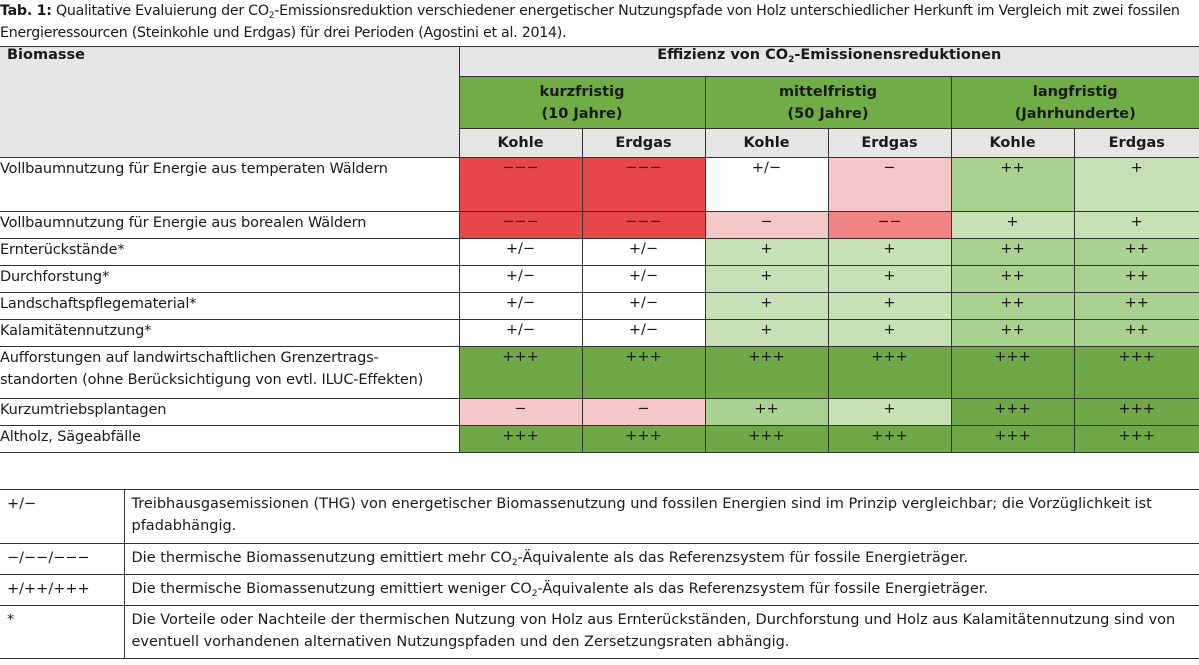  Describe the element at coordinates (889, 225) in the screenshot. I see `rating-cell: −−` at that location.